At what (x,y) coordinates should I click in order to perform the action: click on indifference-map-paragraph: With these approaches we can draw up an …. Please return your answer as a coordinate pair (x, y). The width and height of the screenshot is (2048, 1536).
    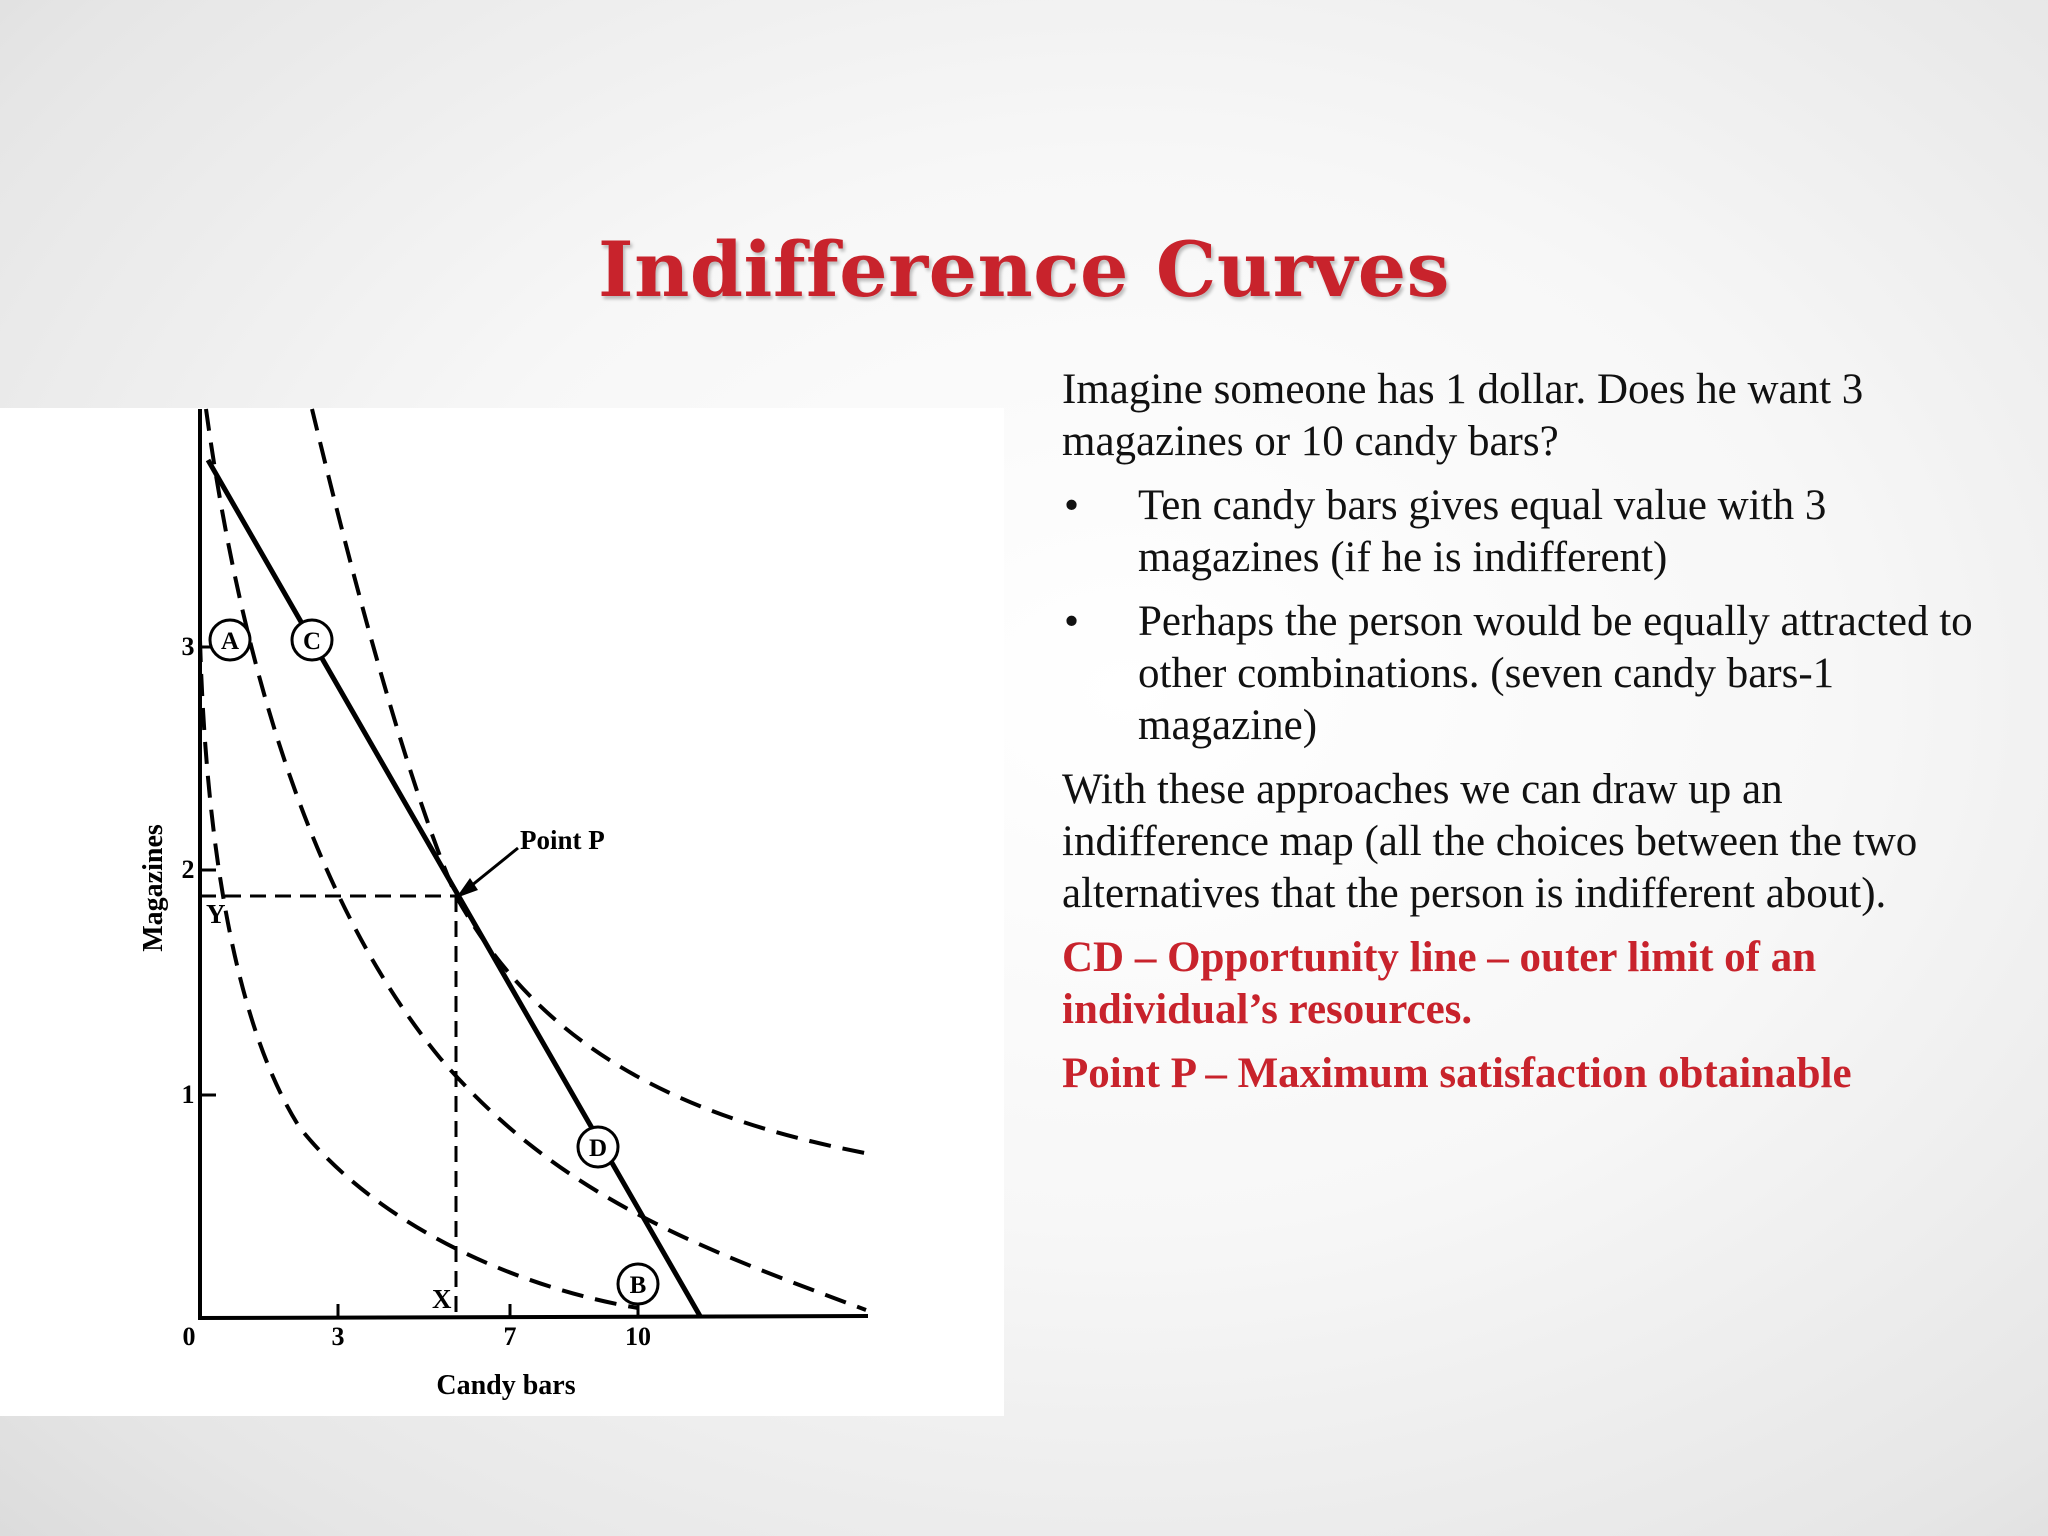
    Looking at the image, I should click on (1490, 841).